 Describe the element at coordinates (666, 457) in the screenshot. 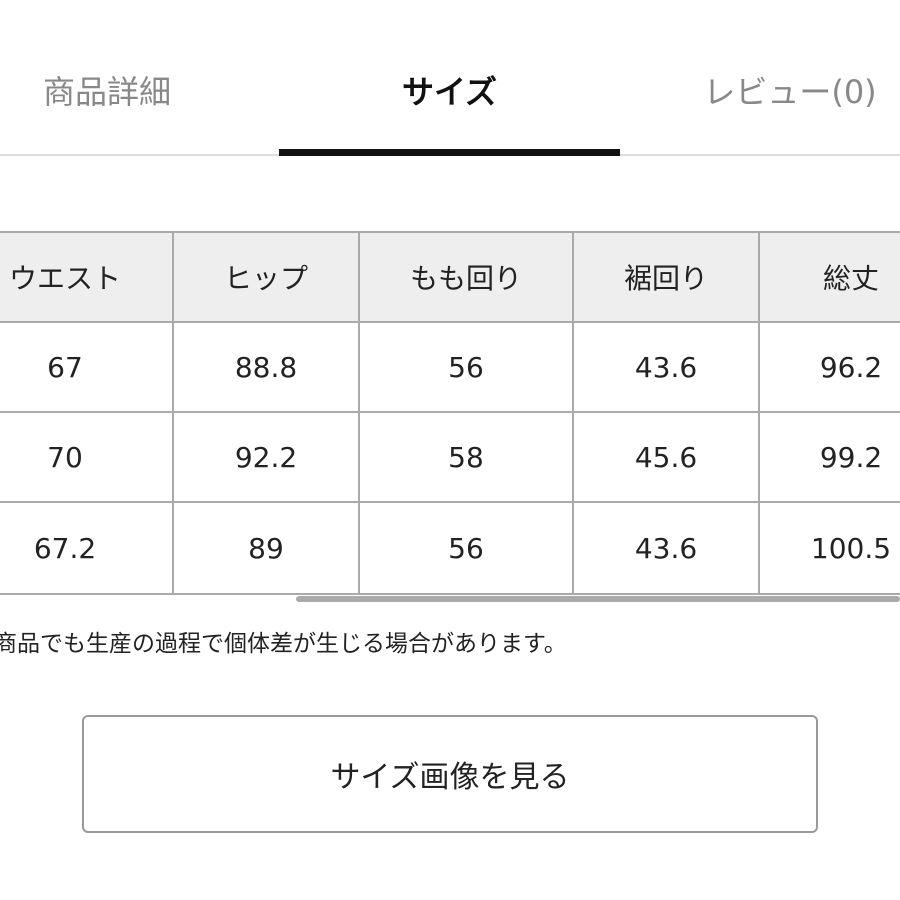

I see `table-cell: 45.6` at that location.